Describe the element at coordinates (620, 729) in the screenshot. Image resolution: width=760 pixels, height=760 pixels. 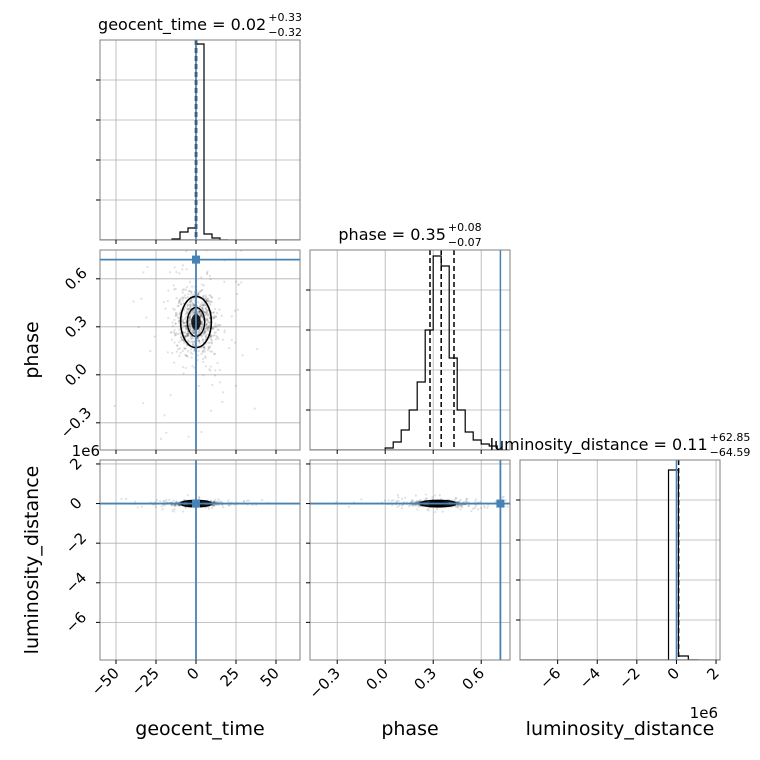
I see `x-axis-label-luminosity_distance: luminosity_distance` at that location.